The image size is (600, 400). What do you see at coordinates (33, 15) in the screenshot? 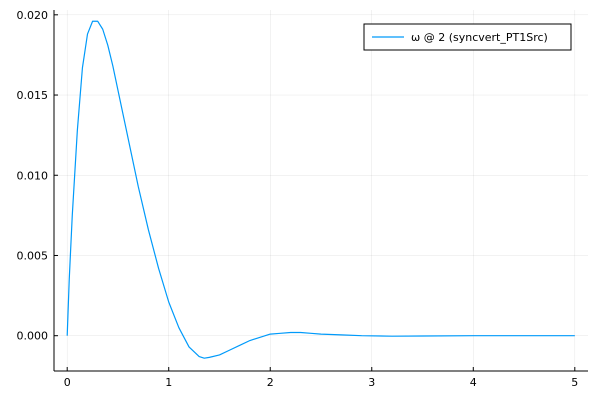
I see `y-tick-label: 0.020` at bounding box center [33, 15].